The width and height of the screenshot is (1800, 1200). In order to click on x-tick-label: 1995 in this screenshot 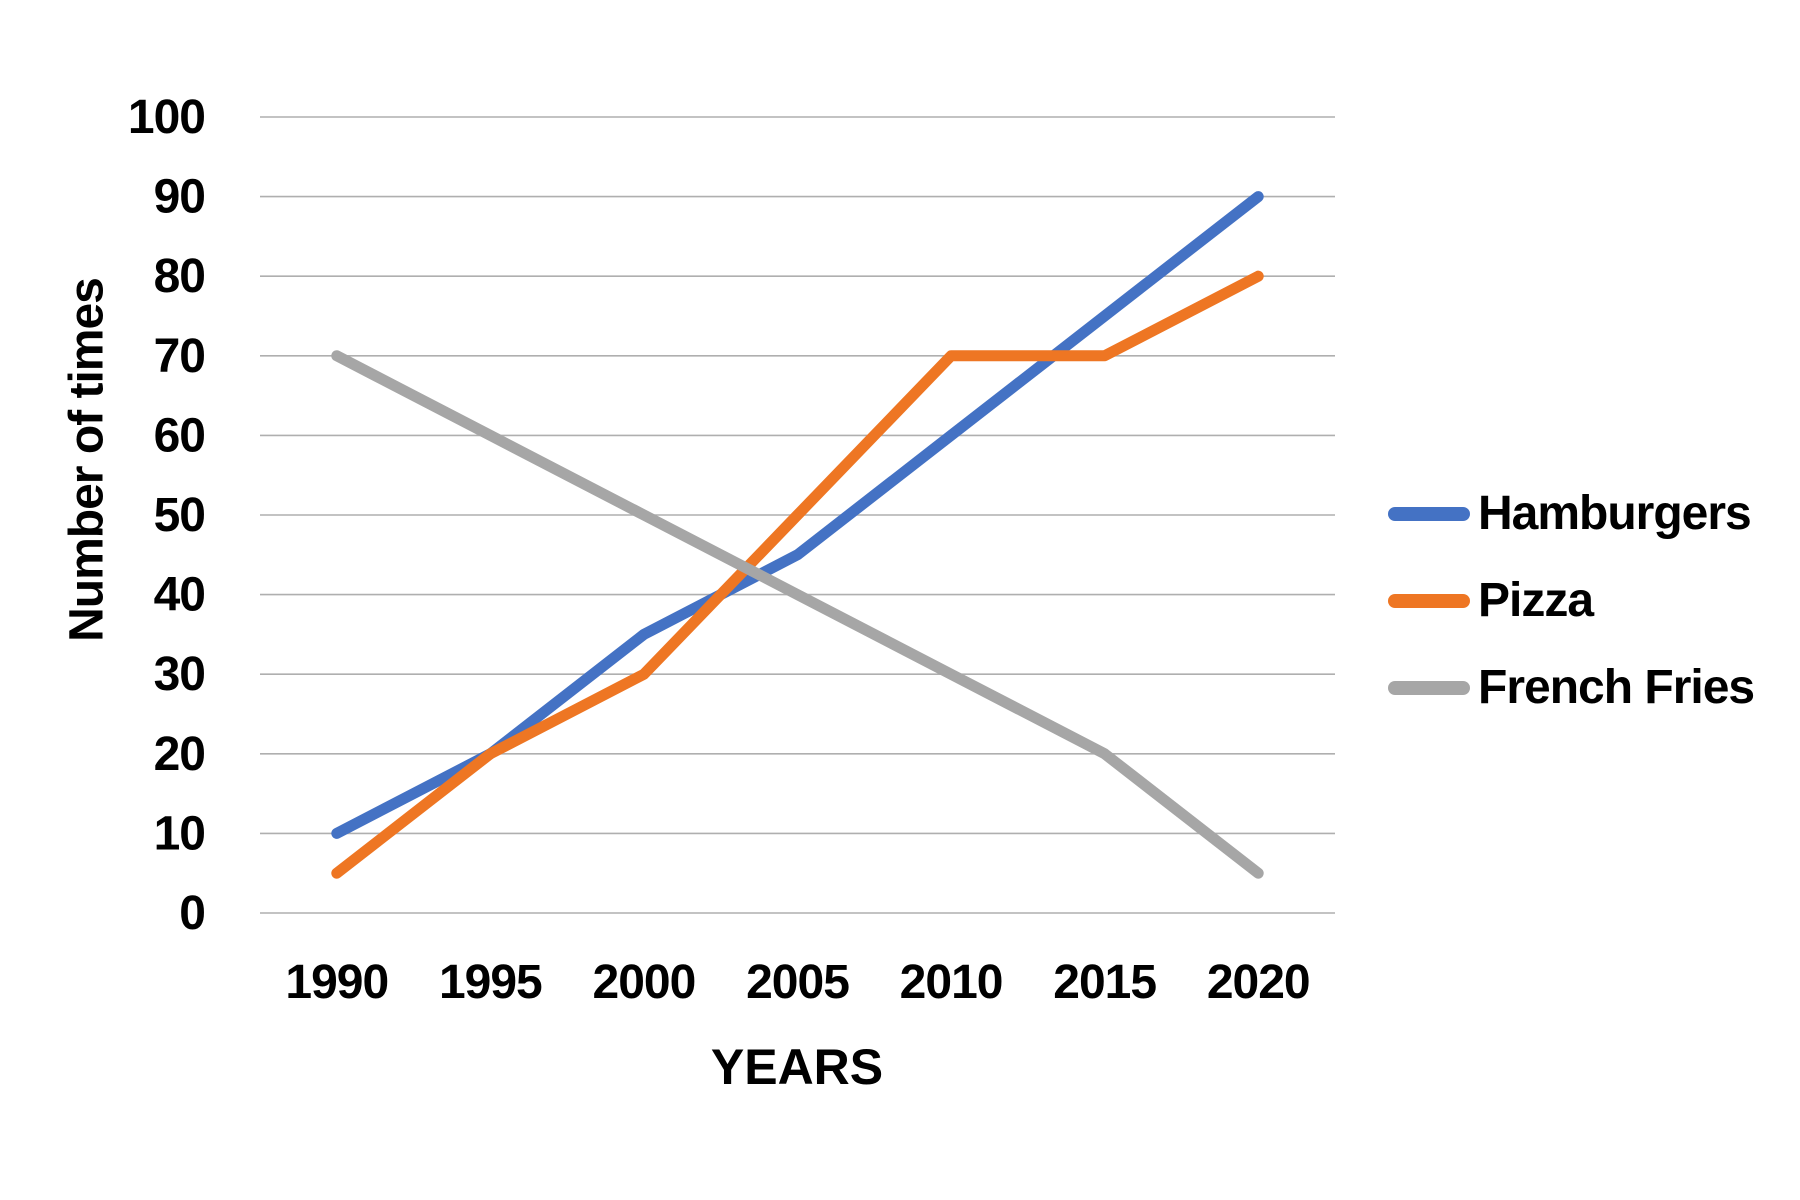, I will do `click(490, 982)`.